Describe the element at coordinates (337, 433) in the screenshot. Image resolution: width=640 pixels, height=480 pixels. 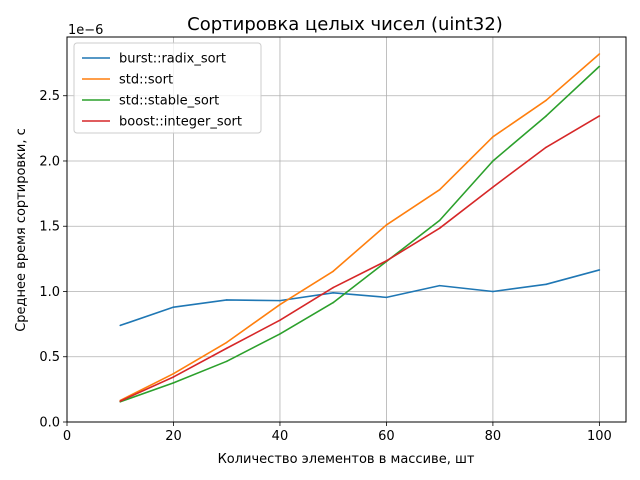
I see `x-axis: 0 20 40 60 80 100` at that location.